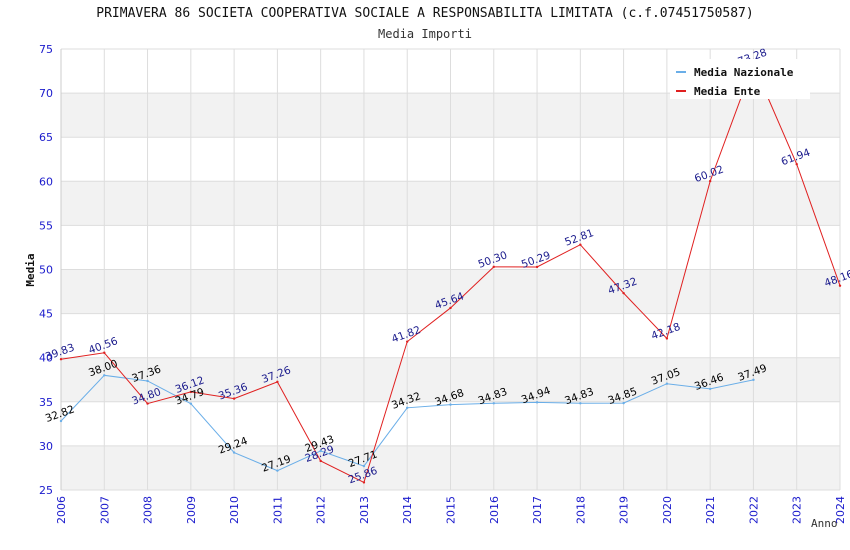  What do you see at coordinates (46, 446) in the screenshot?
I see `y-tick-label: 30` at bounding box center [46, 446].